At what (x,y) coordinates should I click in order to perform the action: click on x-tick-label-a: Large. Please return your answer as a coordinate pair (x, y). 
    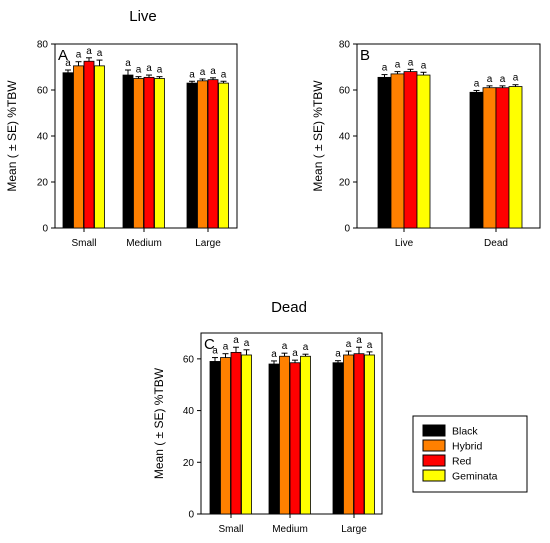
    Looking at the image, I should click on (208, 243).